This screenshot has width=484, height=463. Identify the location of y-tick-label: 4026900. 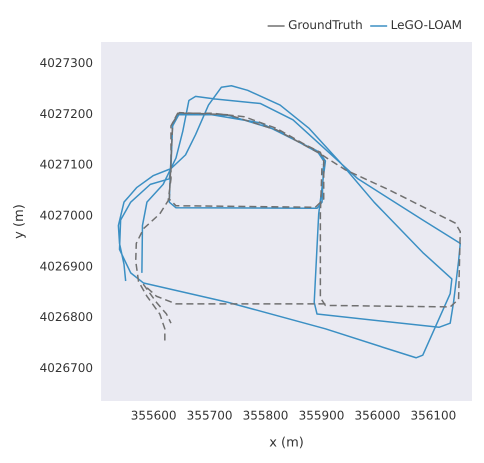
(67, 266).